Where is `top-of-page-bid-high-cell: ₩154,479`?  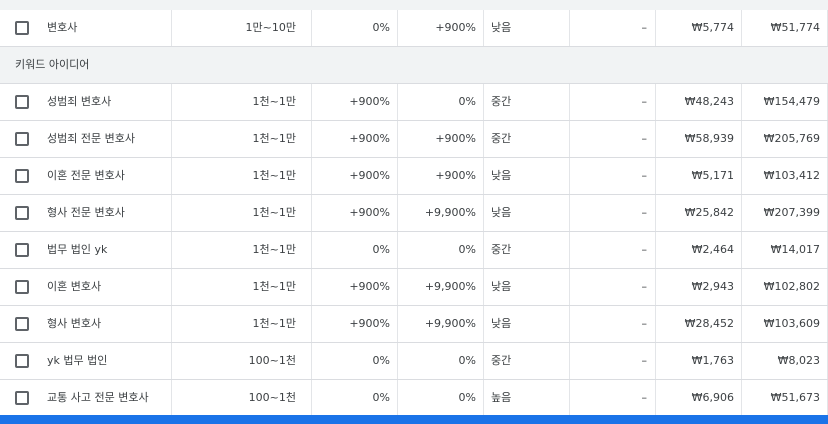
top-of-page-bid-high-cell: ₩154,479 is located at coordinates (791, 101).